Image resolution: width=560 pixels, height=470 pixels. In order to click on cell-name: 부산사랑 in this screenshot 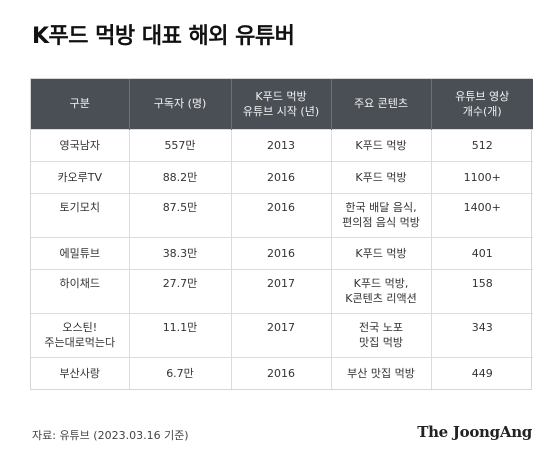, I will do `click(80, 372)`.